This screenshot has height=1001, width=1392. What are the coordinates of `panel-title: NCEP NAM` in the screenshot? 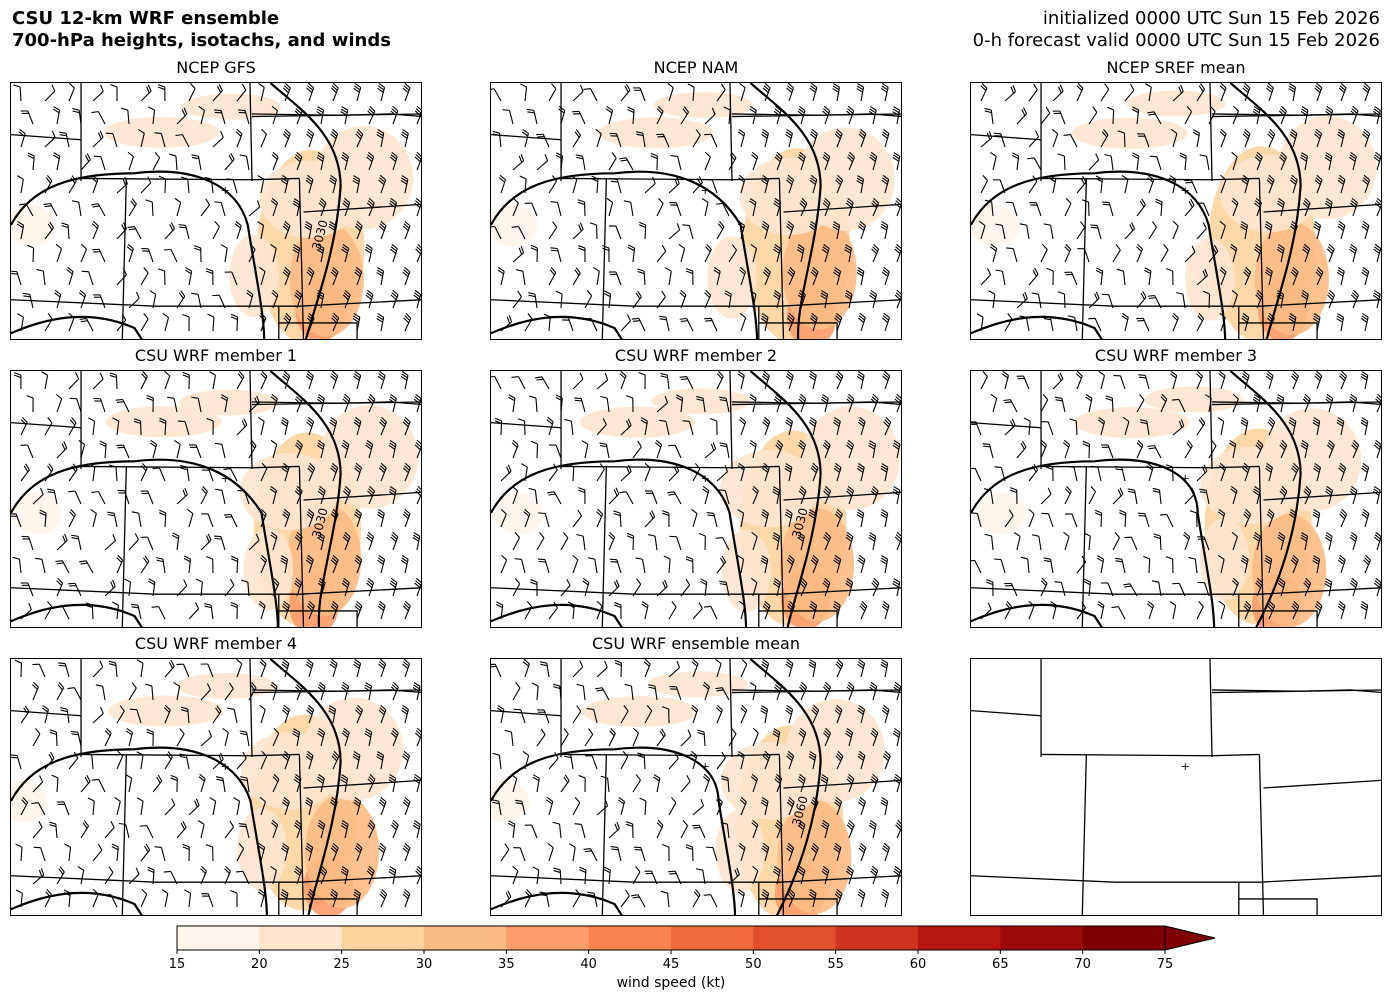 It's located at (696, 67).